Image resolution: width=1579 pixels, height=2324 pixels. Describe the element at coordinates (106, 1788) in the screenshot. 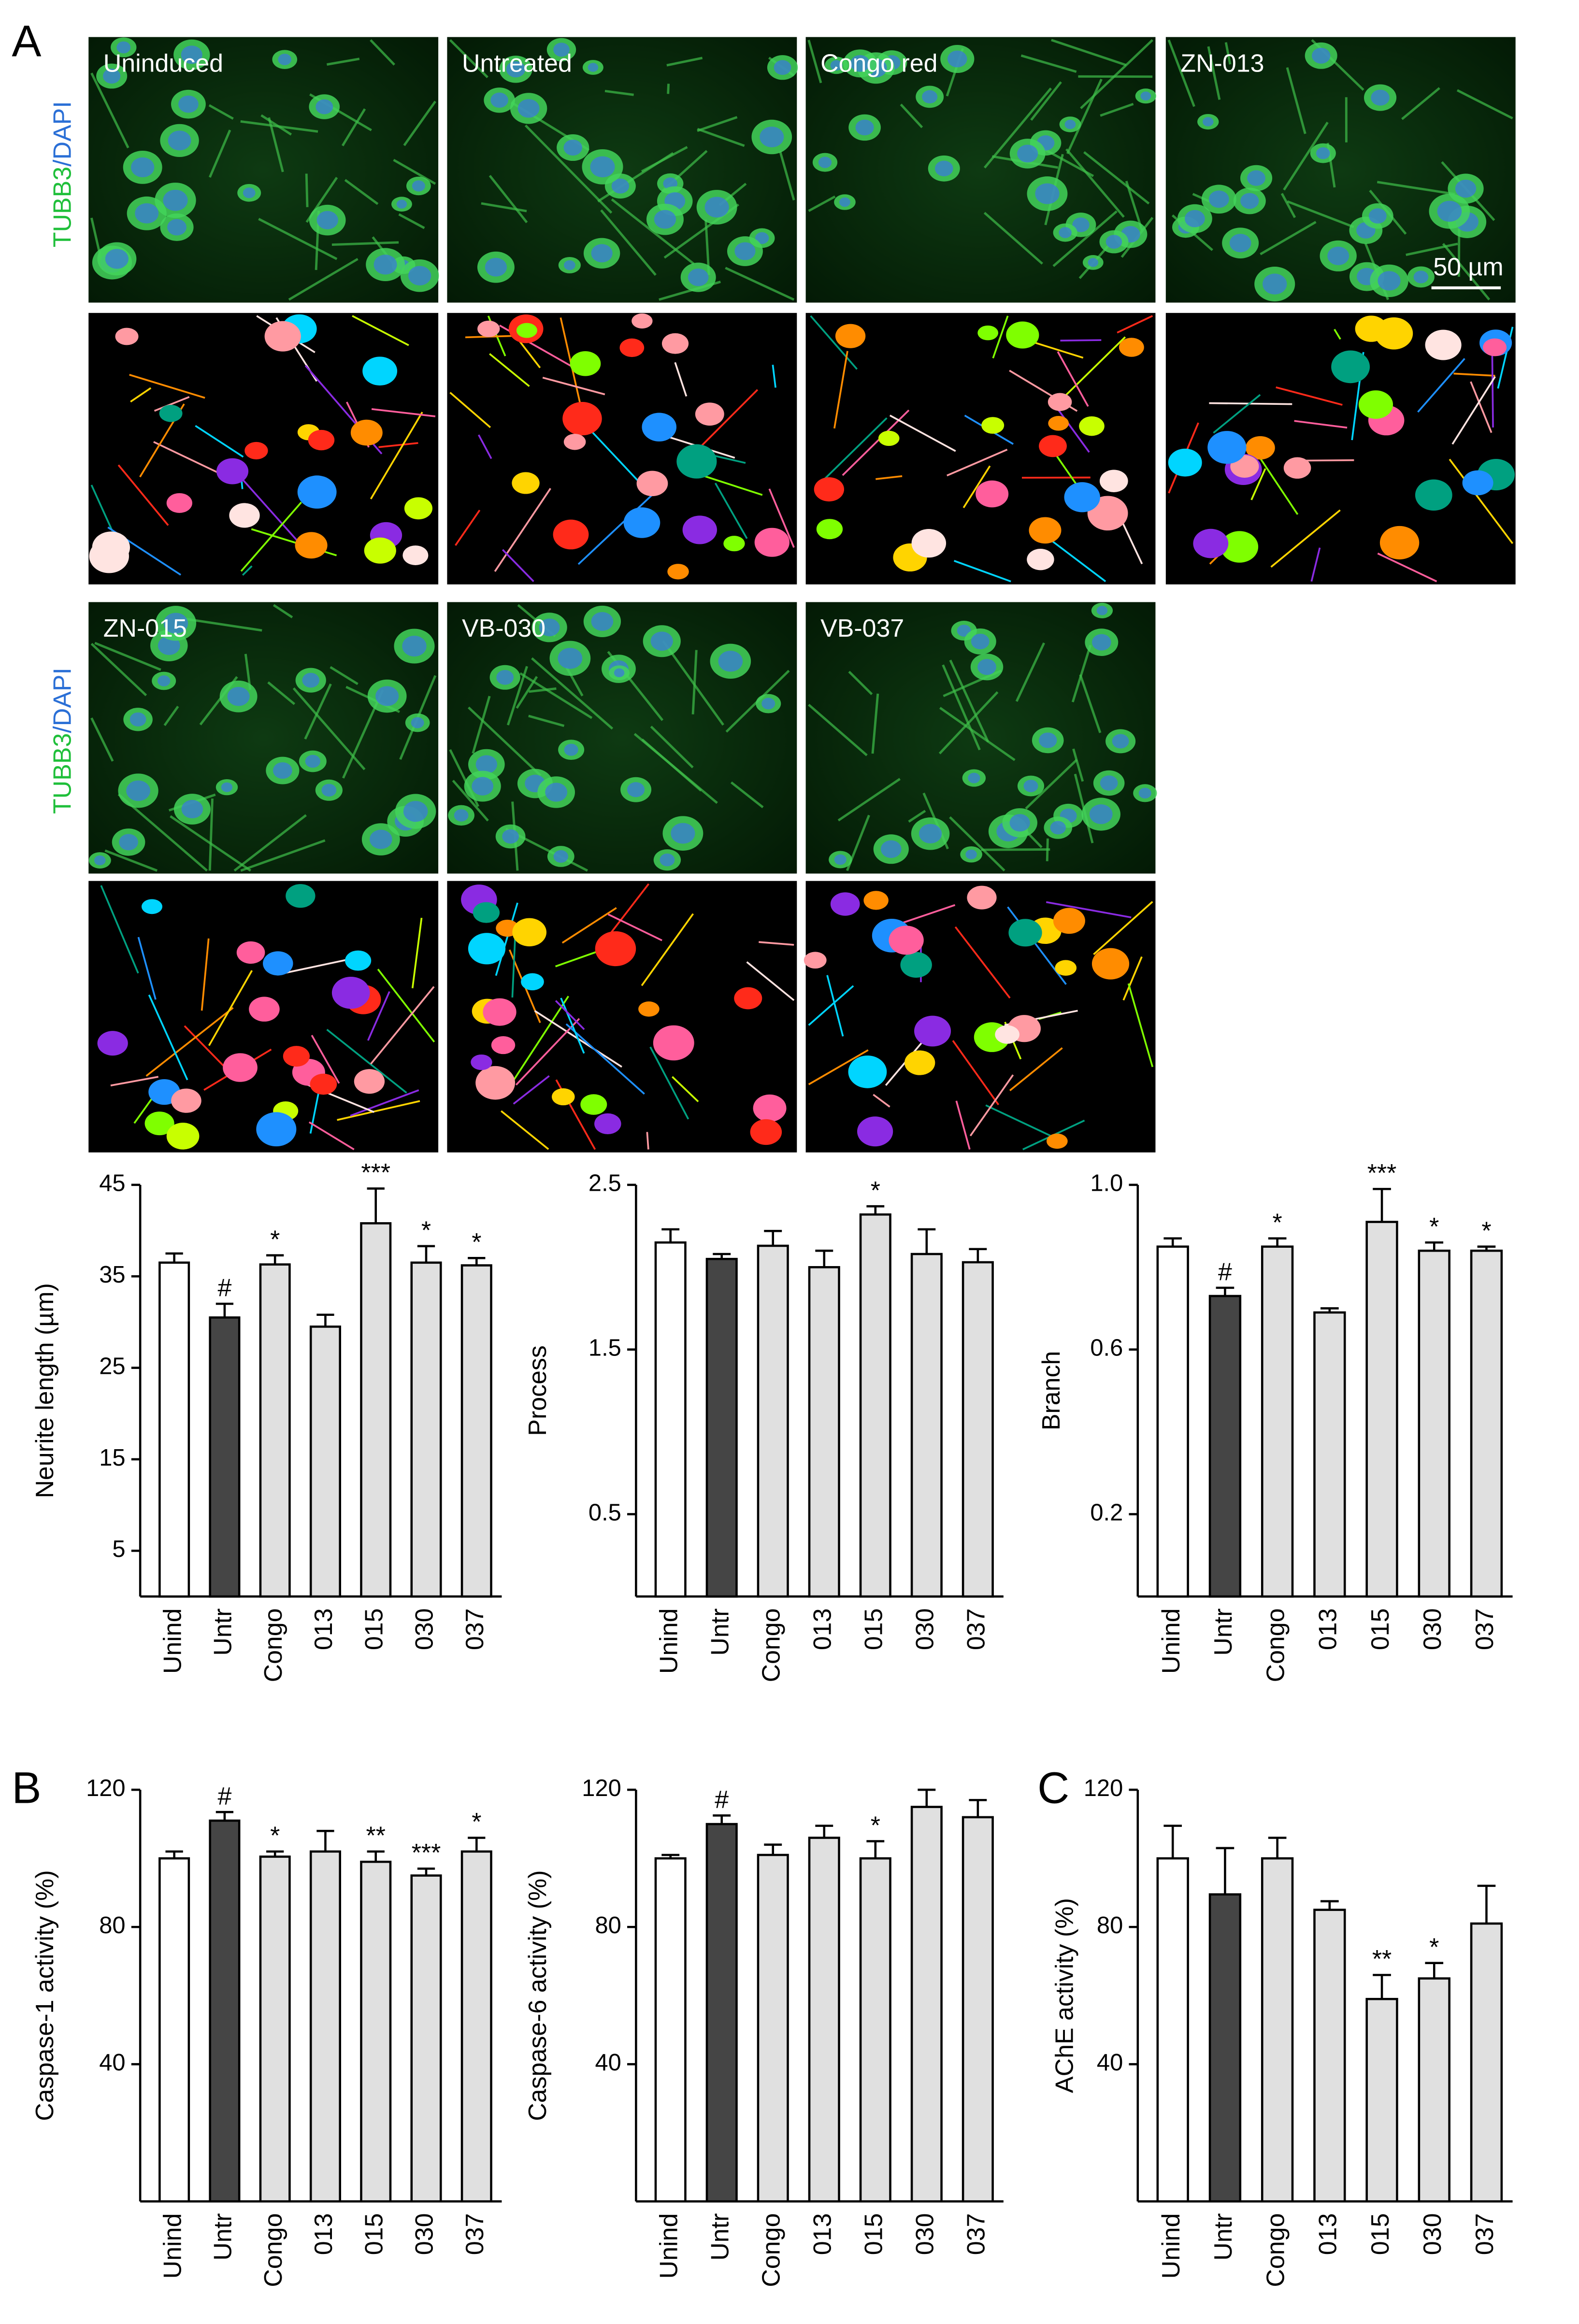

I see `y-tick-label: 120` at that location.